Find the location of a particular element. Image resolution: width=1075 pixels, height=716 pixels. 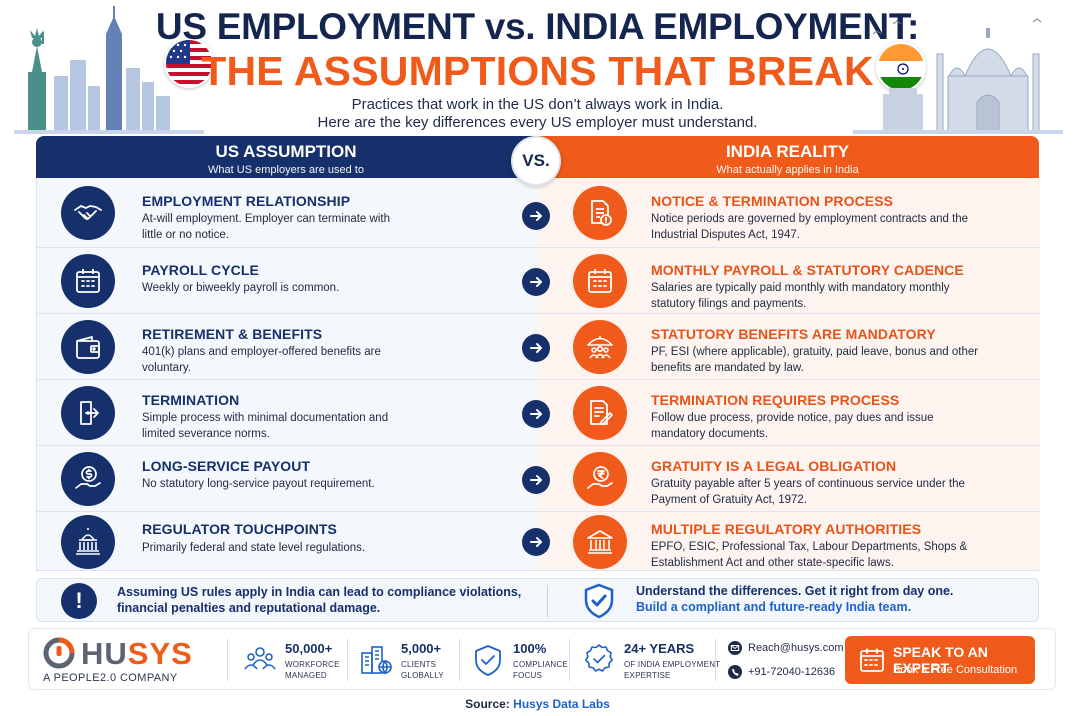

source-credit: Source: Husys Data Labs is located at coordinates (537, 704).